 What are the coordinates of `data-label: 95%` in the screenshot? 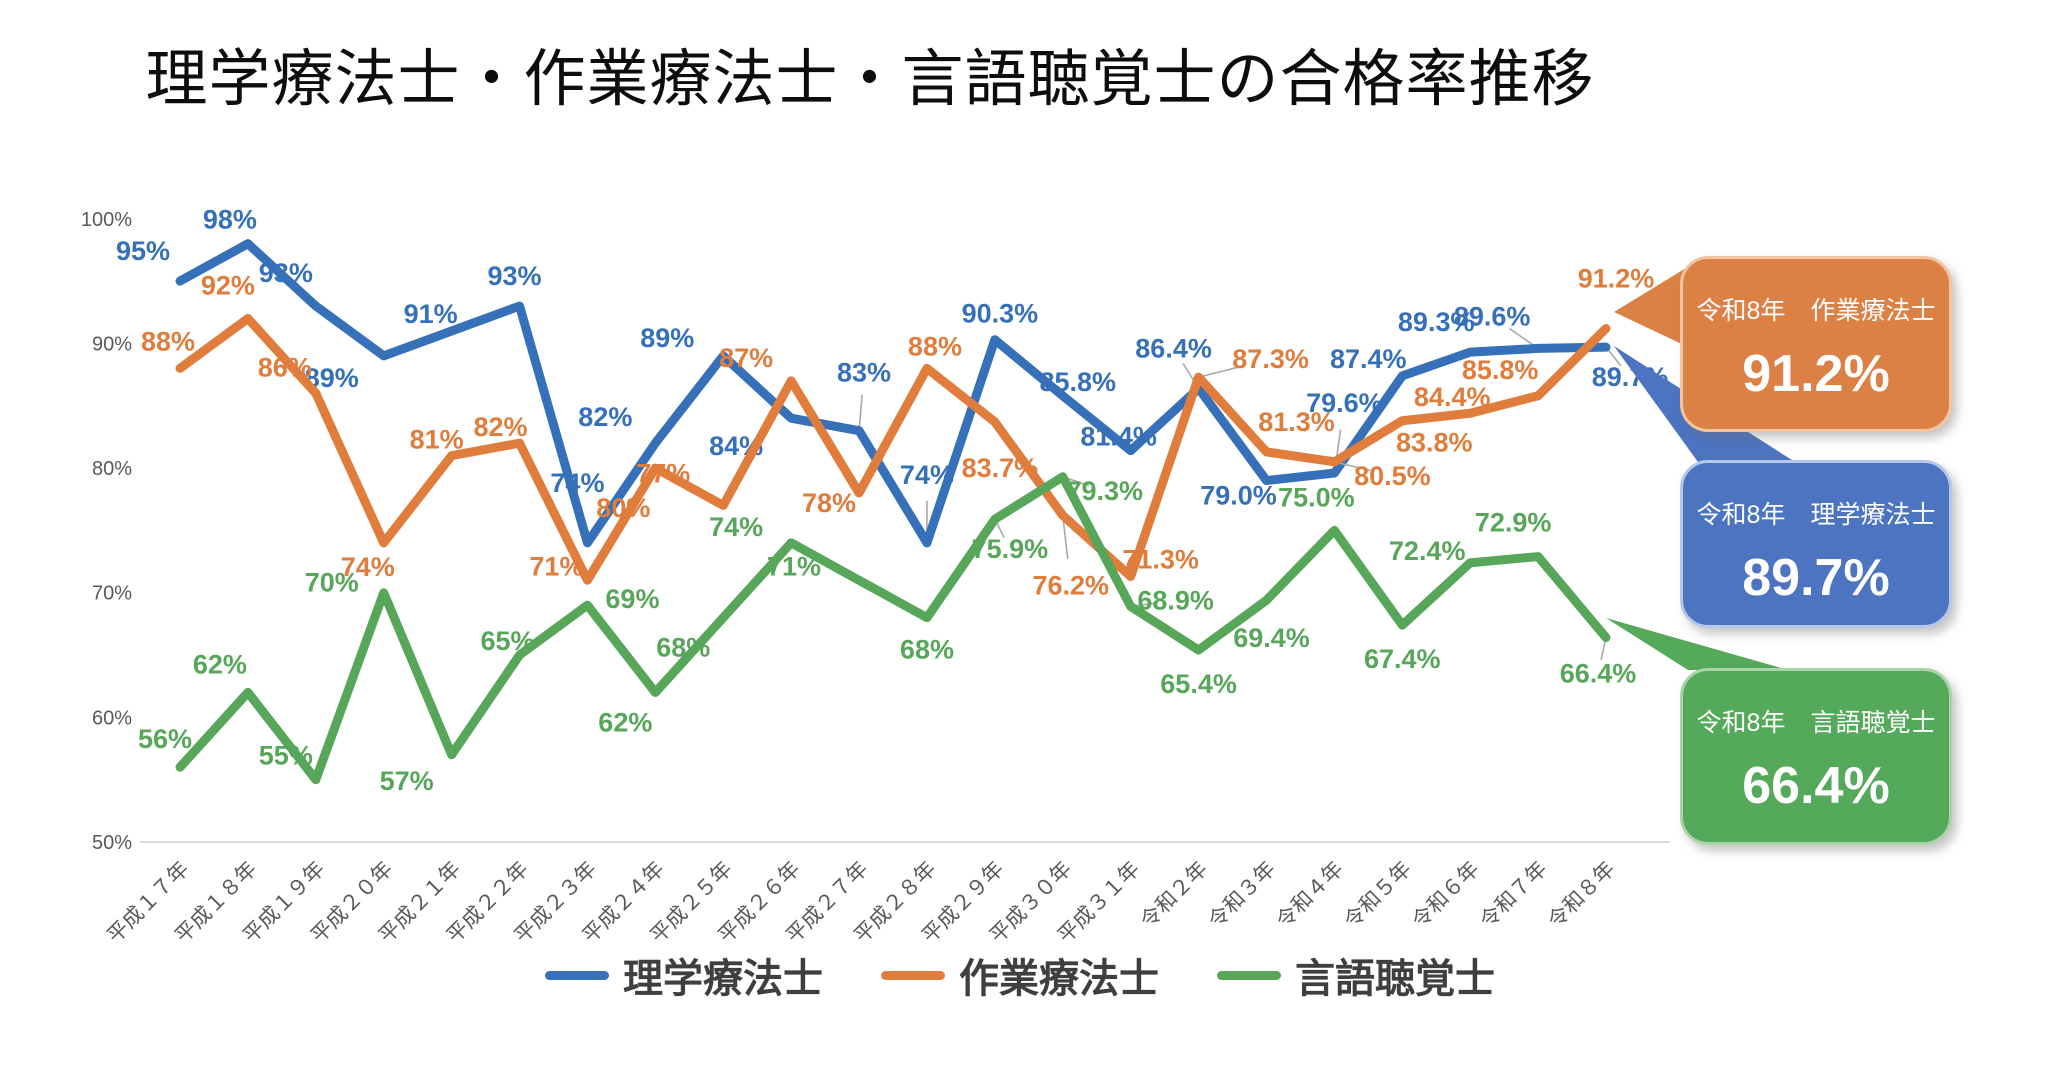 It's located at (143, 251).